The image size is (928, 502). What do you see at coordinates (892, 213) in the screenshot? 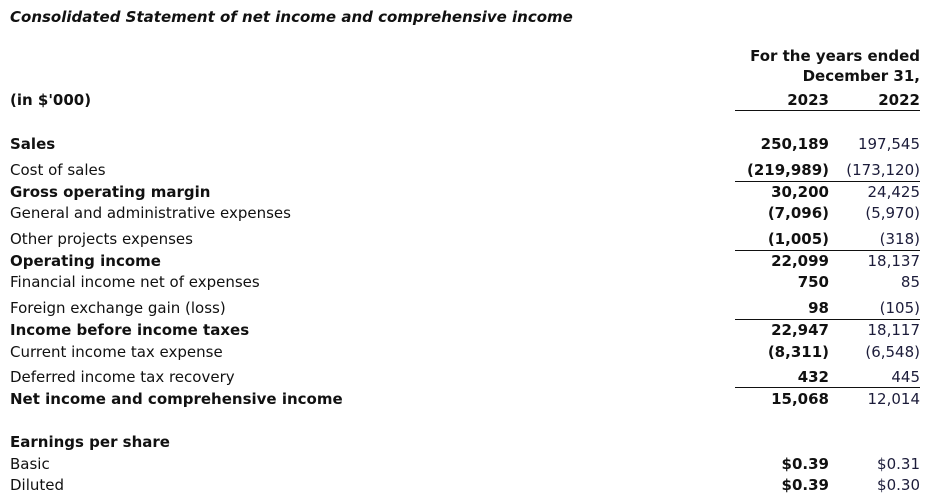
I see `value-2022: (5,970)` at bounding box center [892, 213].